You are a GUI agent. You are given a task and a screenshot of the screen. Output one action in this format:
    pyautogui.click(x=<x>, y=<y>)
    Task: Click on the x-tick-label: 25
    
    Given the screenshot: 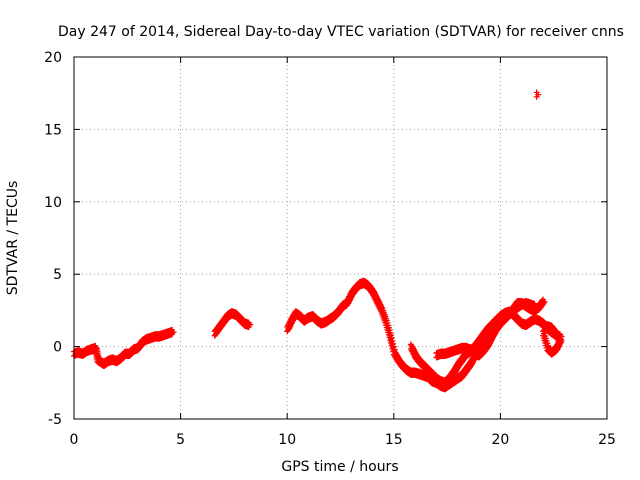 What is the action you would take?
    pyautogui.click(x=607, y=440)
    